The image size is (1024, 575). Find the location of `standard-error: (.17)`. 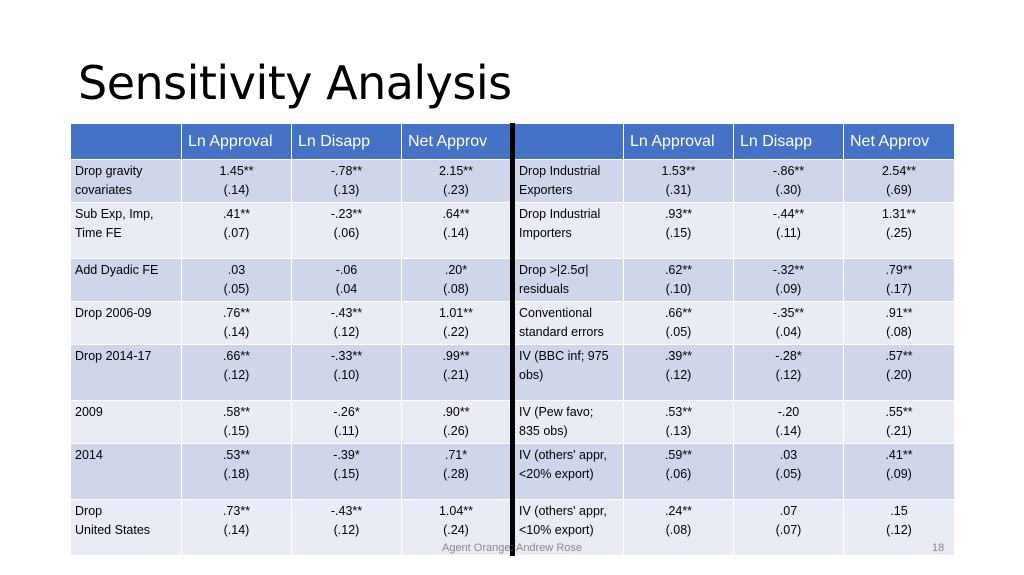

standard-error: (.17) is located at coordinates (899, 289).